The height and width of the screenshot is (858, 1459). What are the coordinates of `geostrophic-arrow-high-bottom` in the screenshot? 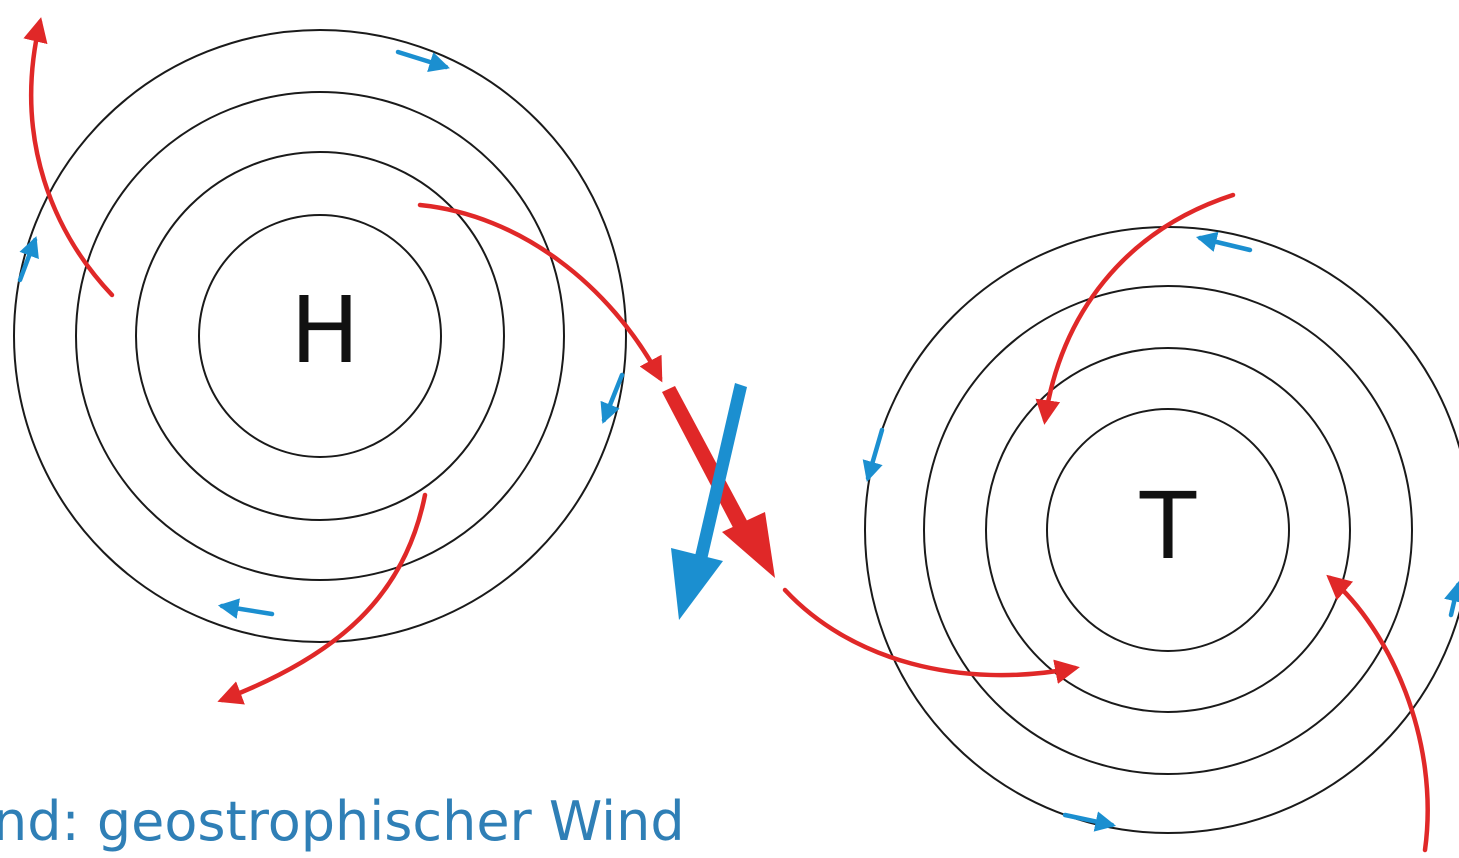 It's located at (246, 608).